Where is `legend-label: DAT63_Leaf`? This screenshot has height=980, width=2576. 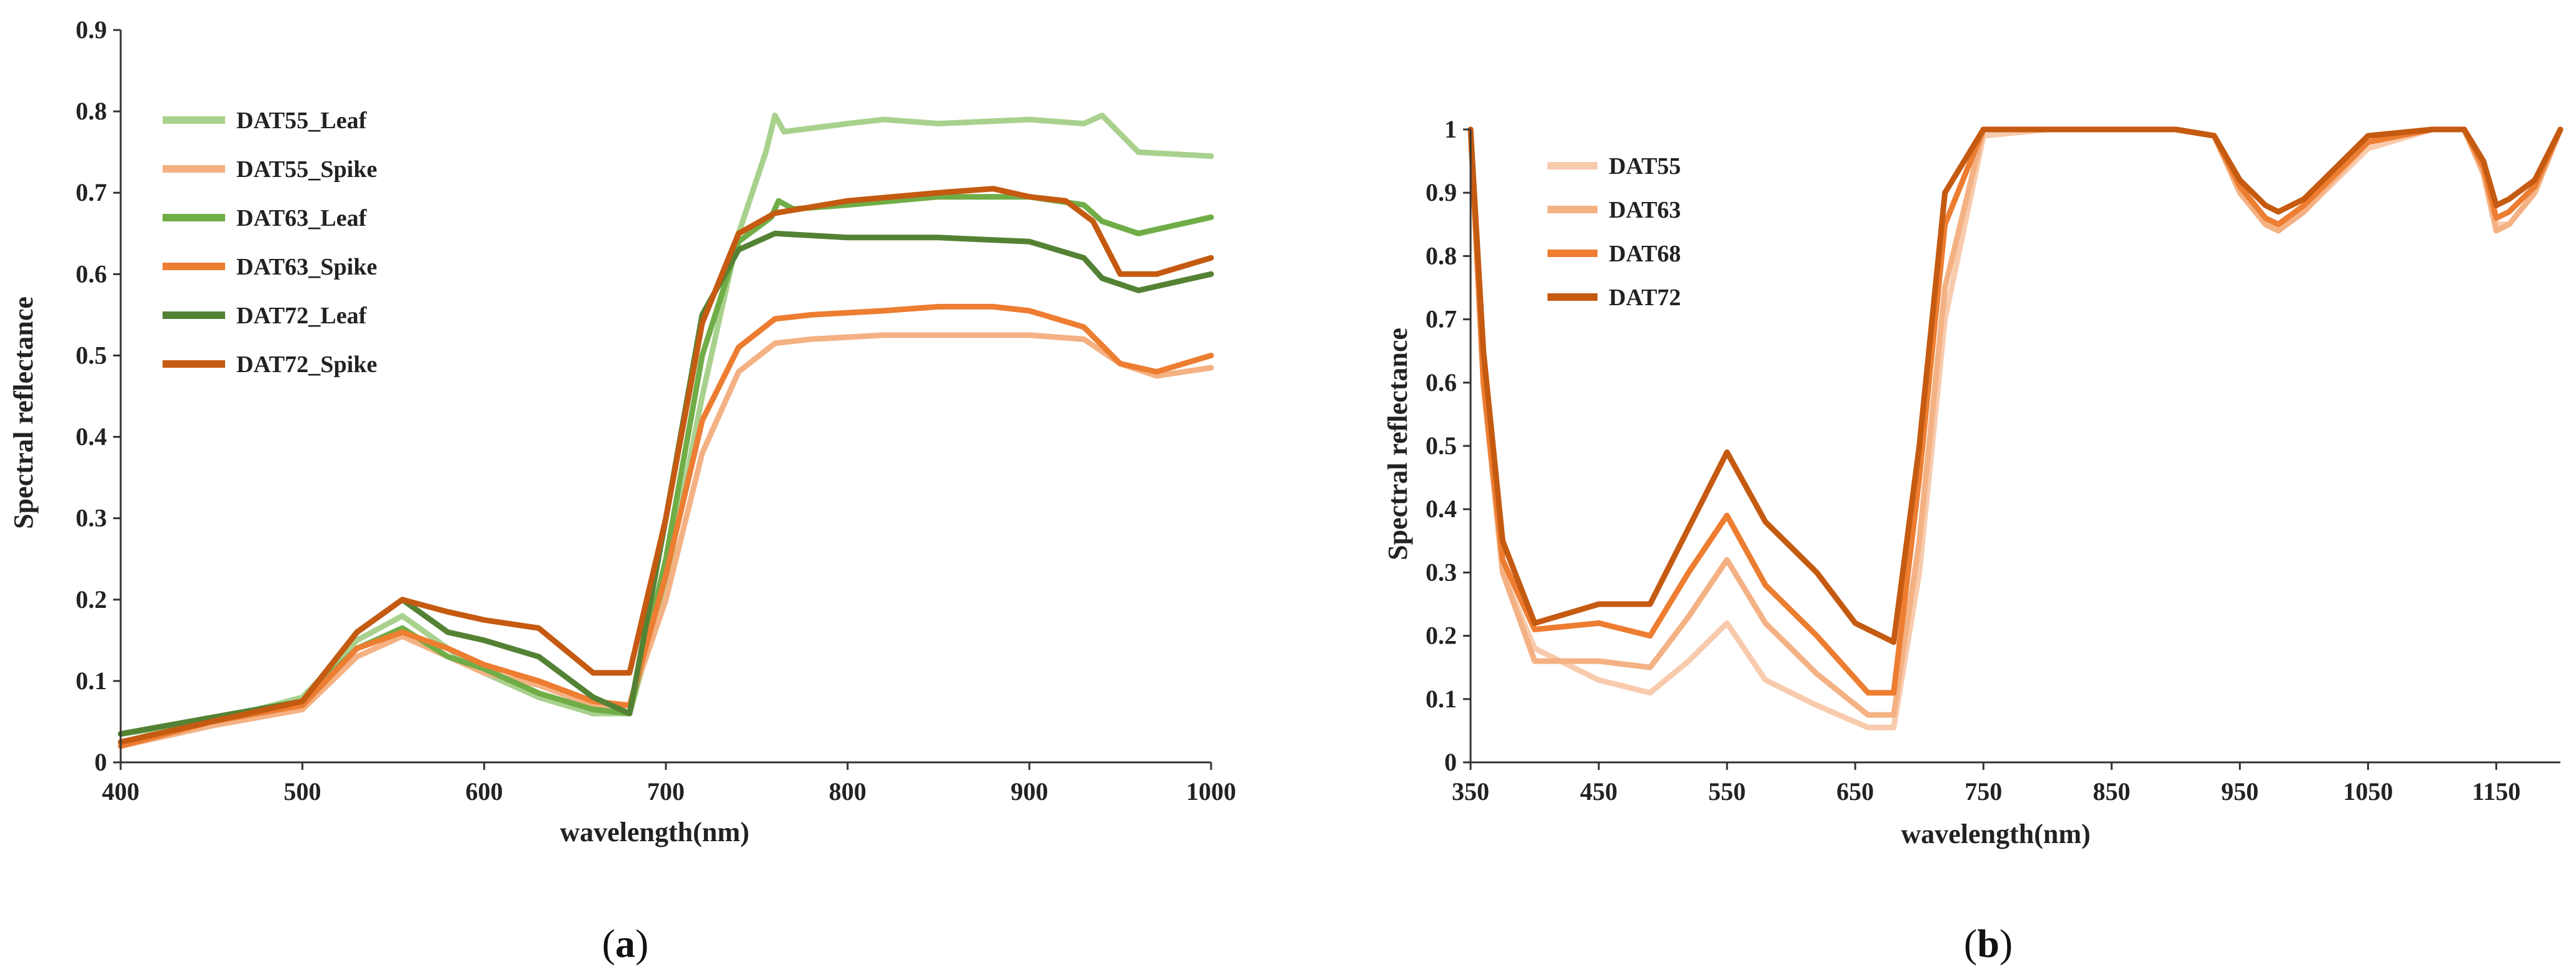 legend-label: DAT63_Leaf is located at coordinates (302, 218).